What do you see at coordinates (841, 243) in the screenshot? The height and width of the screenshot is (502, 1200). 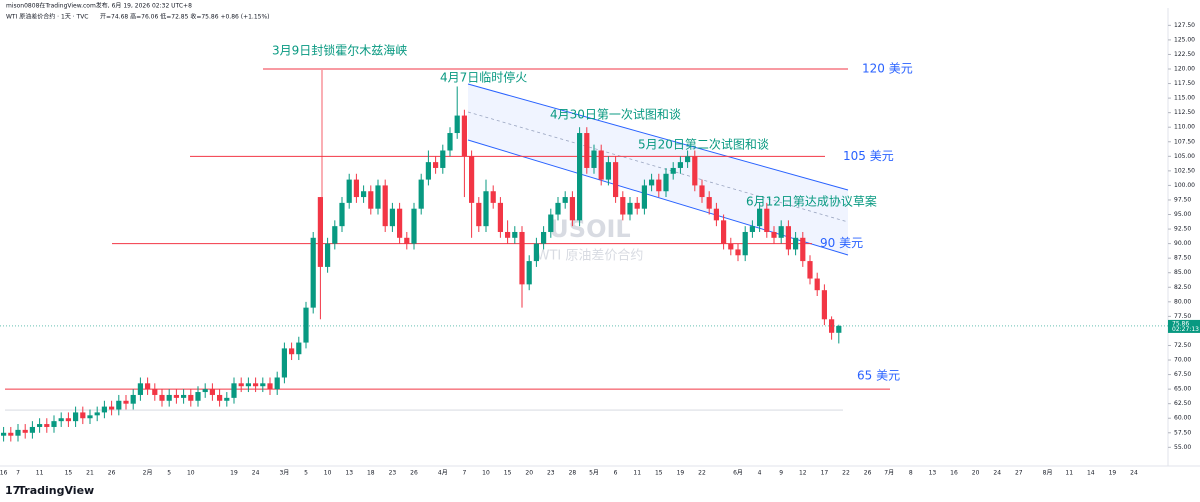 I see `level-label: 90 美元` at bounding box center [841, 243].